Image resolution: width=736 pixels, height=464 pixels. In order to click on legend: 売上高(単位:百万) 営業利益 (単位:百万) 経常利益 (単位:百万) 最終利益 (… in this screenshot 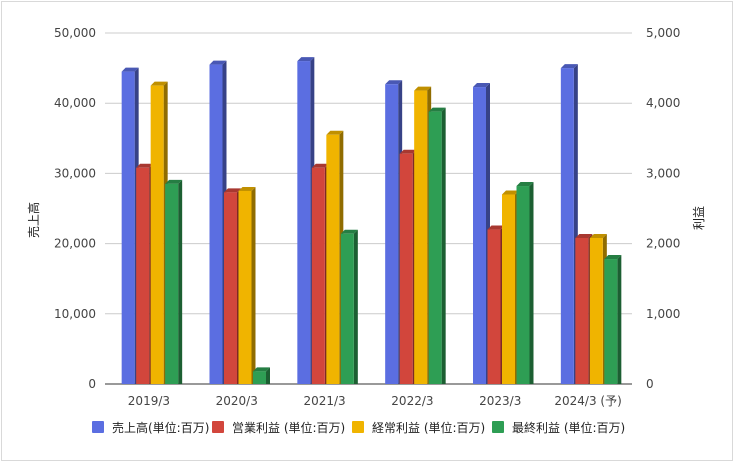, I will do `click(358, 427)`.